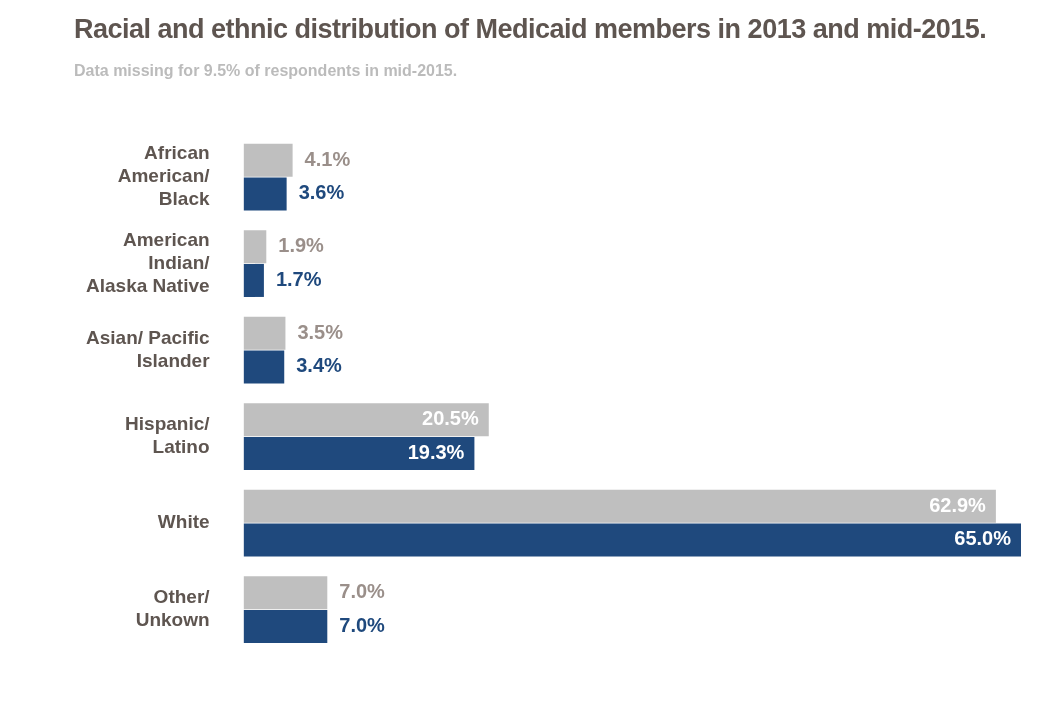 The image size is (1049, 715). What do you see at coordinates (298, 278) in the screenshot?
I see `data-label: 1.7%` at bounding box center [298, 278].